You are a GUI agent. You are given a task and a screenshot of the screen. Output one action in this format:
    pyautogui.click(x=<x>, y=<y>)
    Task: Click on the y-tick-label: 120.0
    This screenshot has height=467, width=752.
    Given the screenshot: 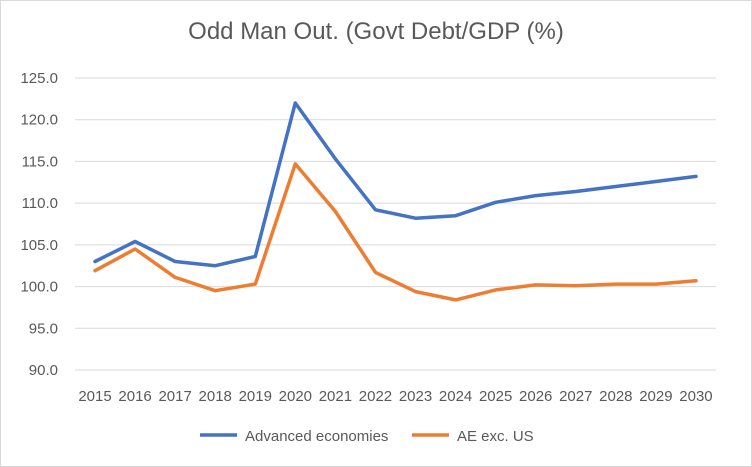 What is the action you would take?
    pyautogui.click(x=39, y=120)
    